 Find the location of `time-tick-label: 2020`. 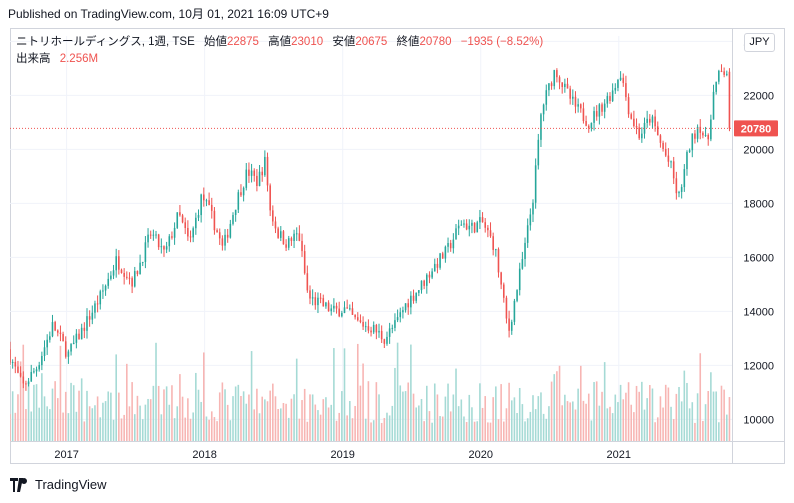

time-tick-label: 2020 is located at coordinates (481, 455).